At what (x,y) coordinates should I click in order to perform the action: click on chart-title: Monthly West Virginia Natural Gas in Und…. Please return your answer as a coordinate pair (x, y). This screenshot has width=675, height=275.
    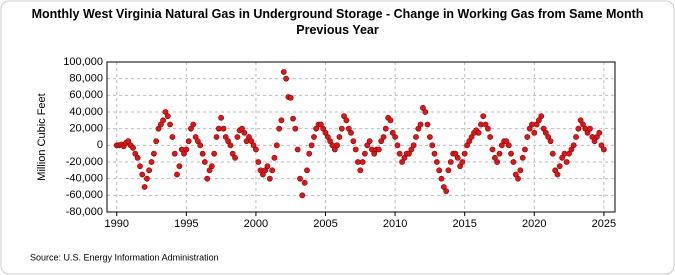
    Looking at the image, I should click on (337, 22).